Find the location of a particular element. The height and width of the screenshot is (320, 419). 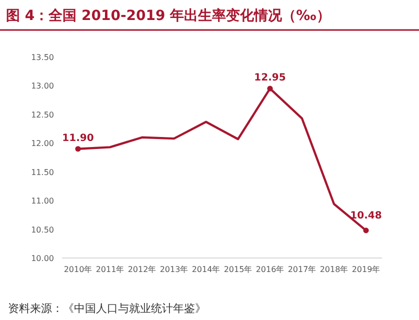

y-tick-label: 11.50 is located at coordinates (42, 172).